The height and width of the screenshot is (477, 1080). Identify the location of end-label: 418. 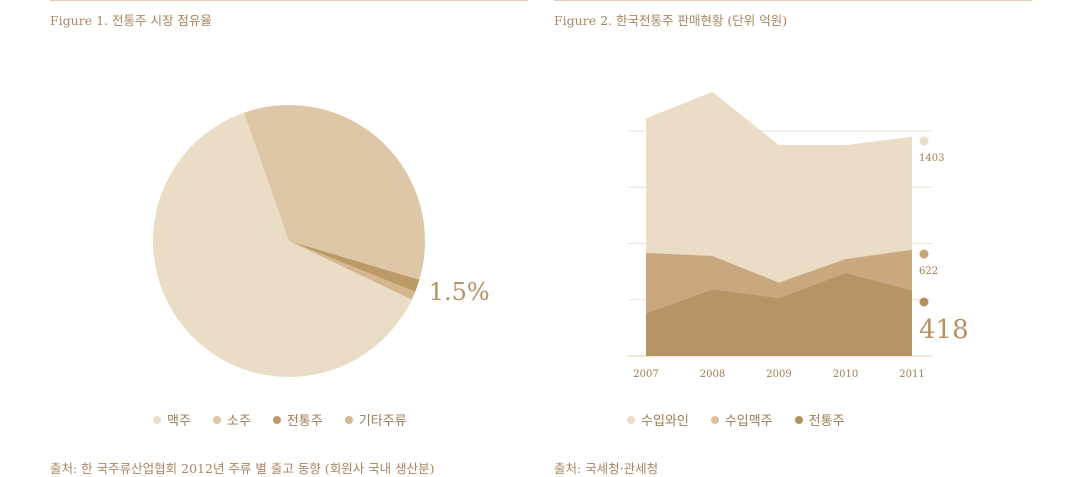
(944, 330).